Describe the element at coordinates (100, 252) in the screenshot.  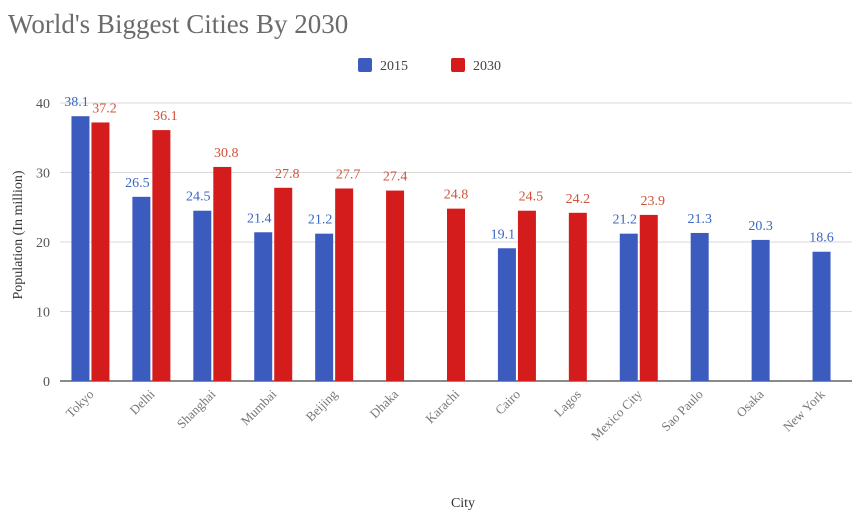
I see `bar-2030-tokyo` at that location.